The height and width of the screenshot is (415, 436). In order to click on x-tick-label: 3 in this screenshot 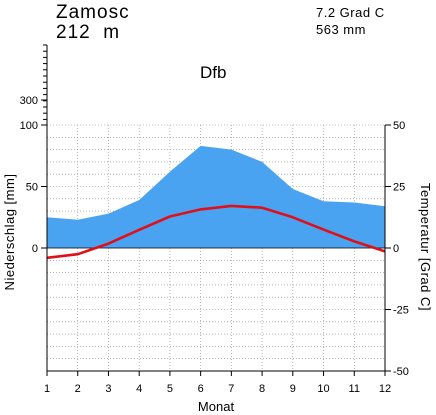, I will do `click(108, 389)`.